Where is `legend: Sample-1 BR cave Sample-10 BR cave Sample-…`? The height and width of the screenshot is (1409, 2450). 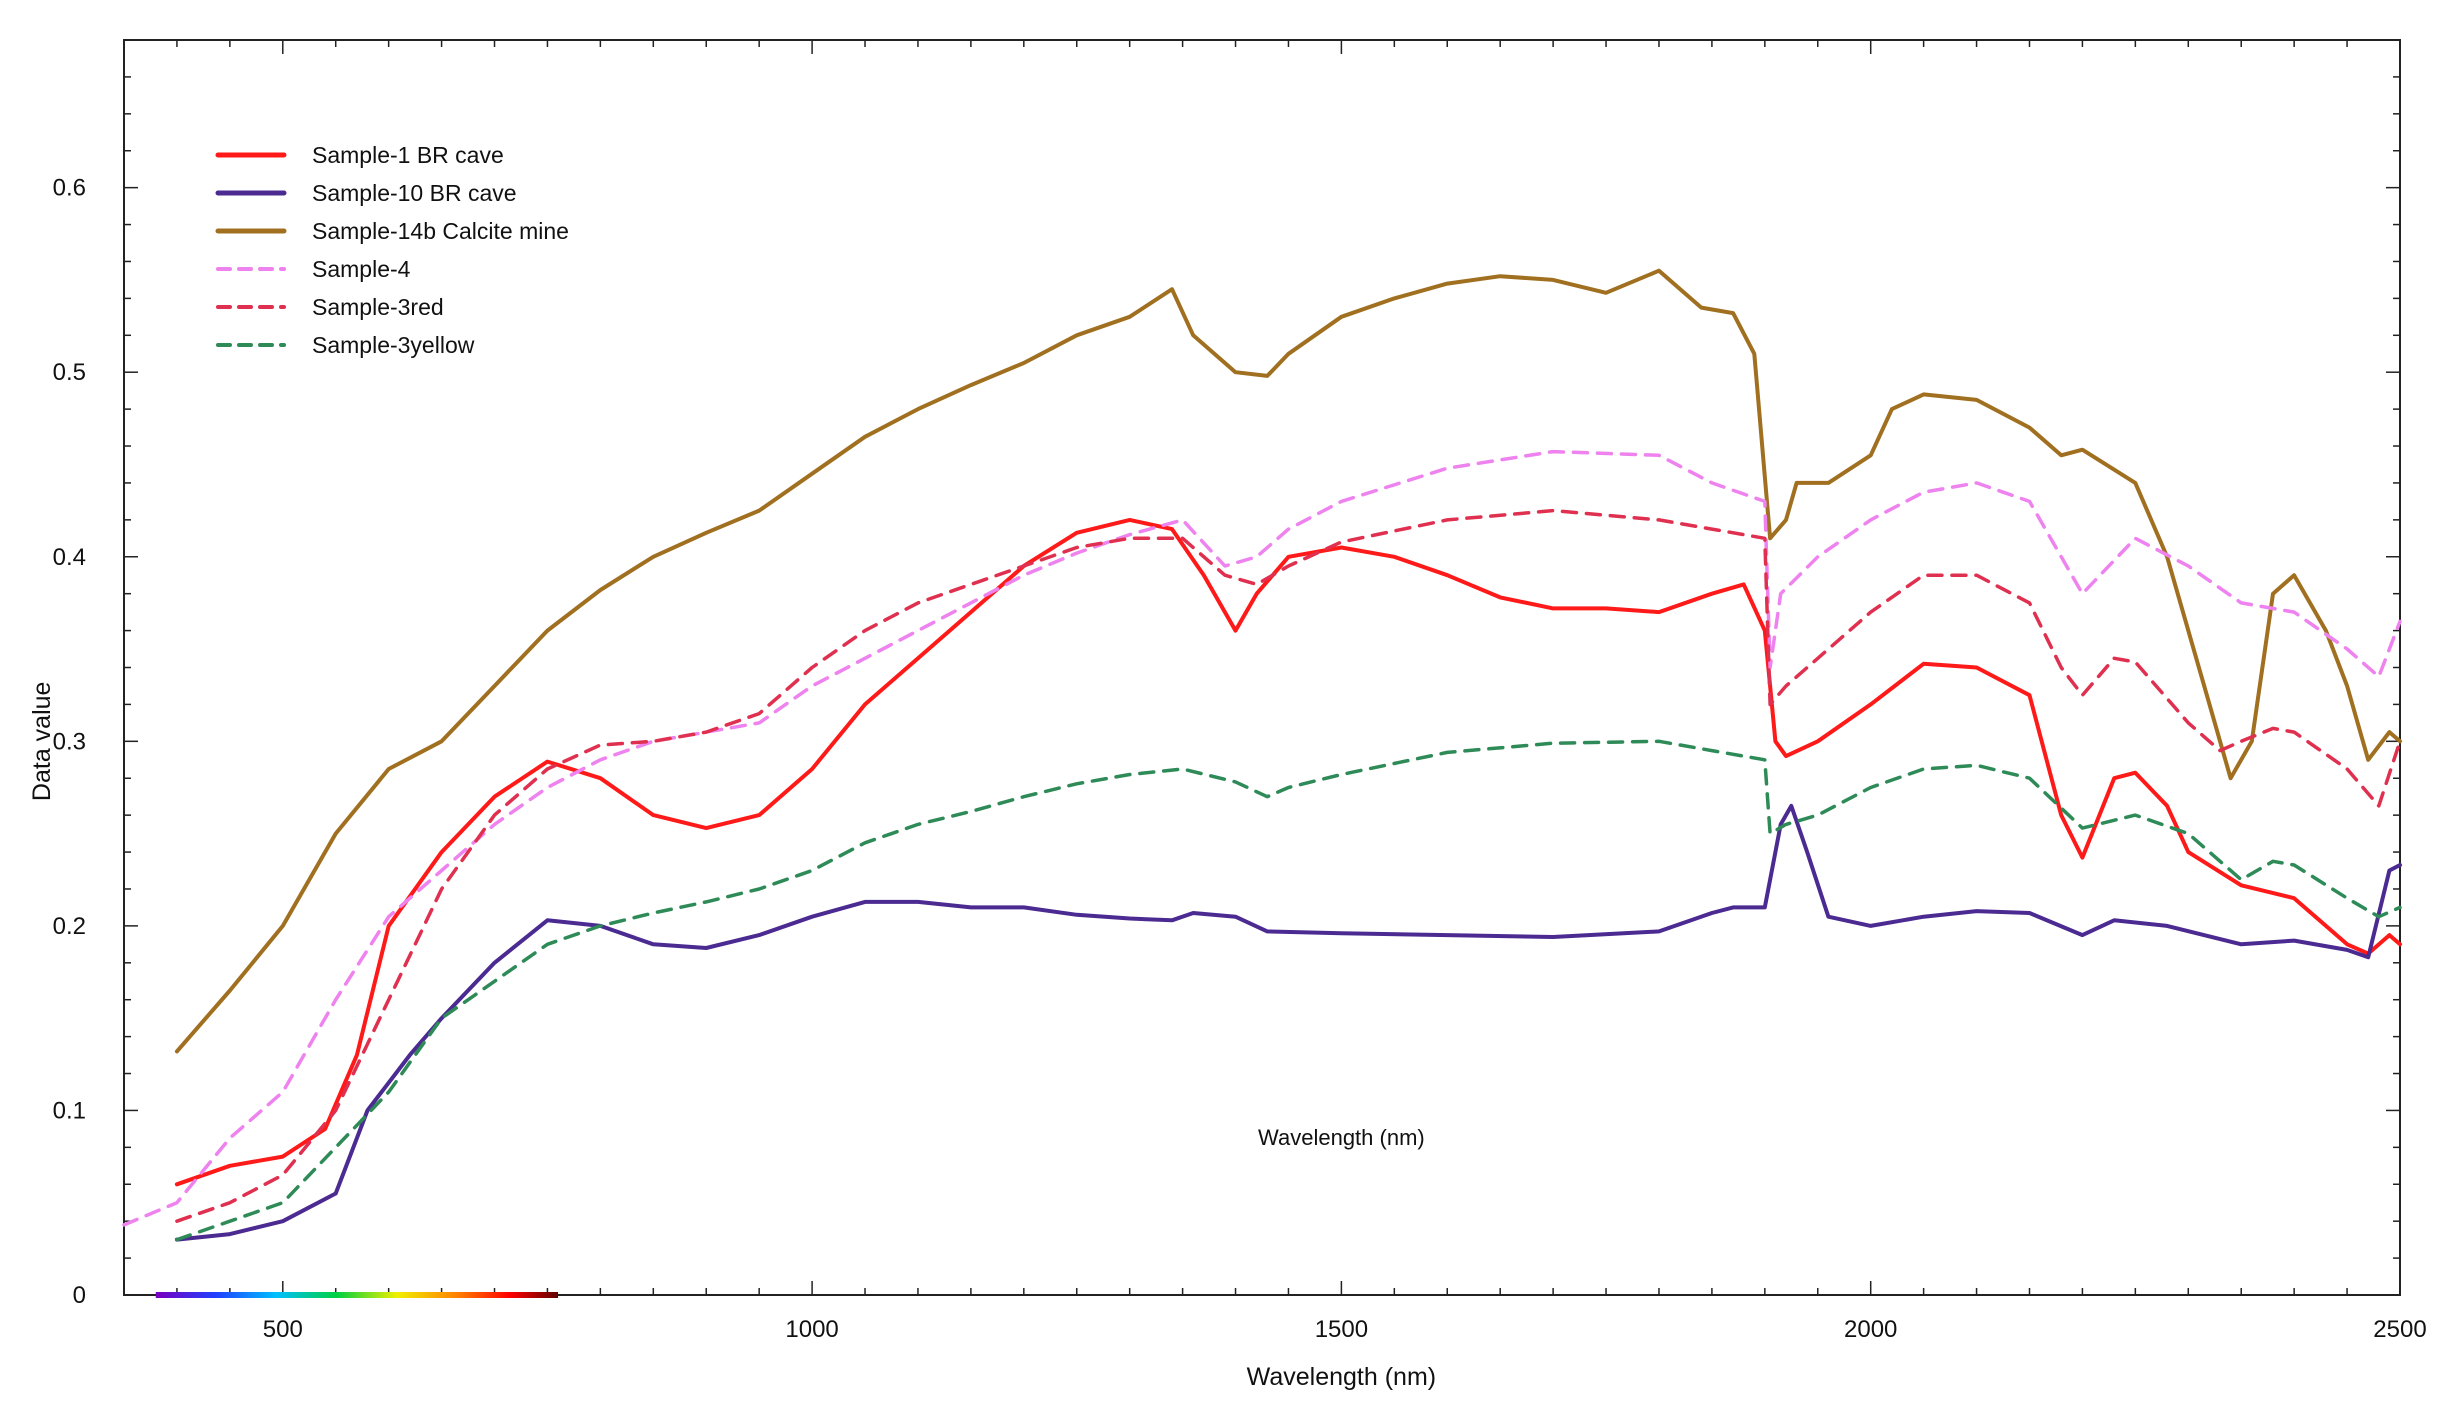 legend: Sample-1 BR cave Sample-10 BR cave Sample-… is located at coordinates (392, 250).